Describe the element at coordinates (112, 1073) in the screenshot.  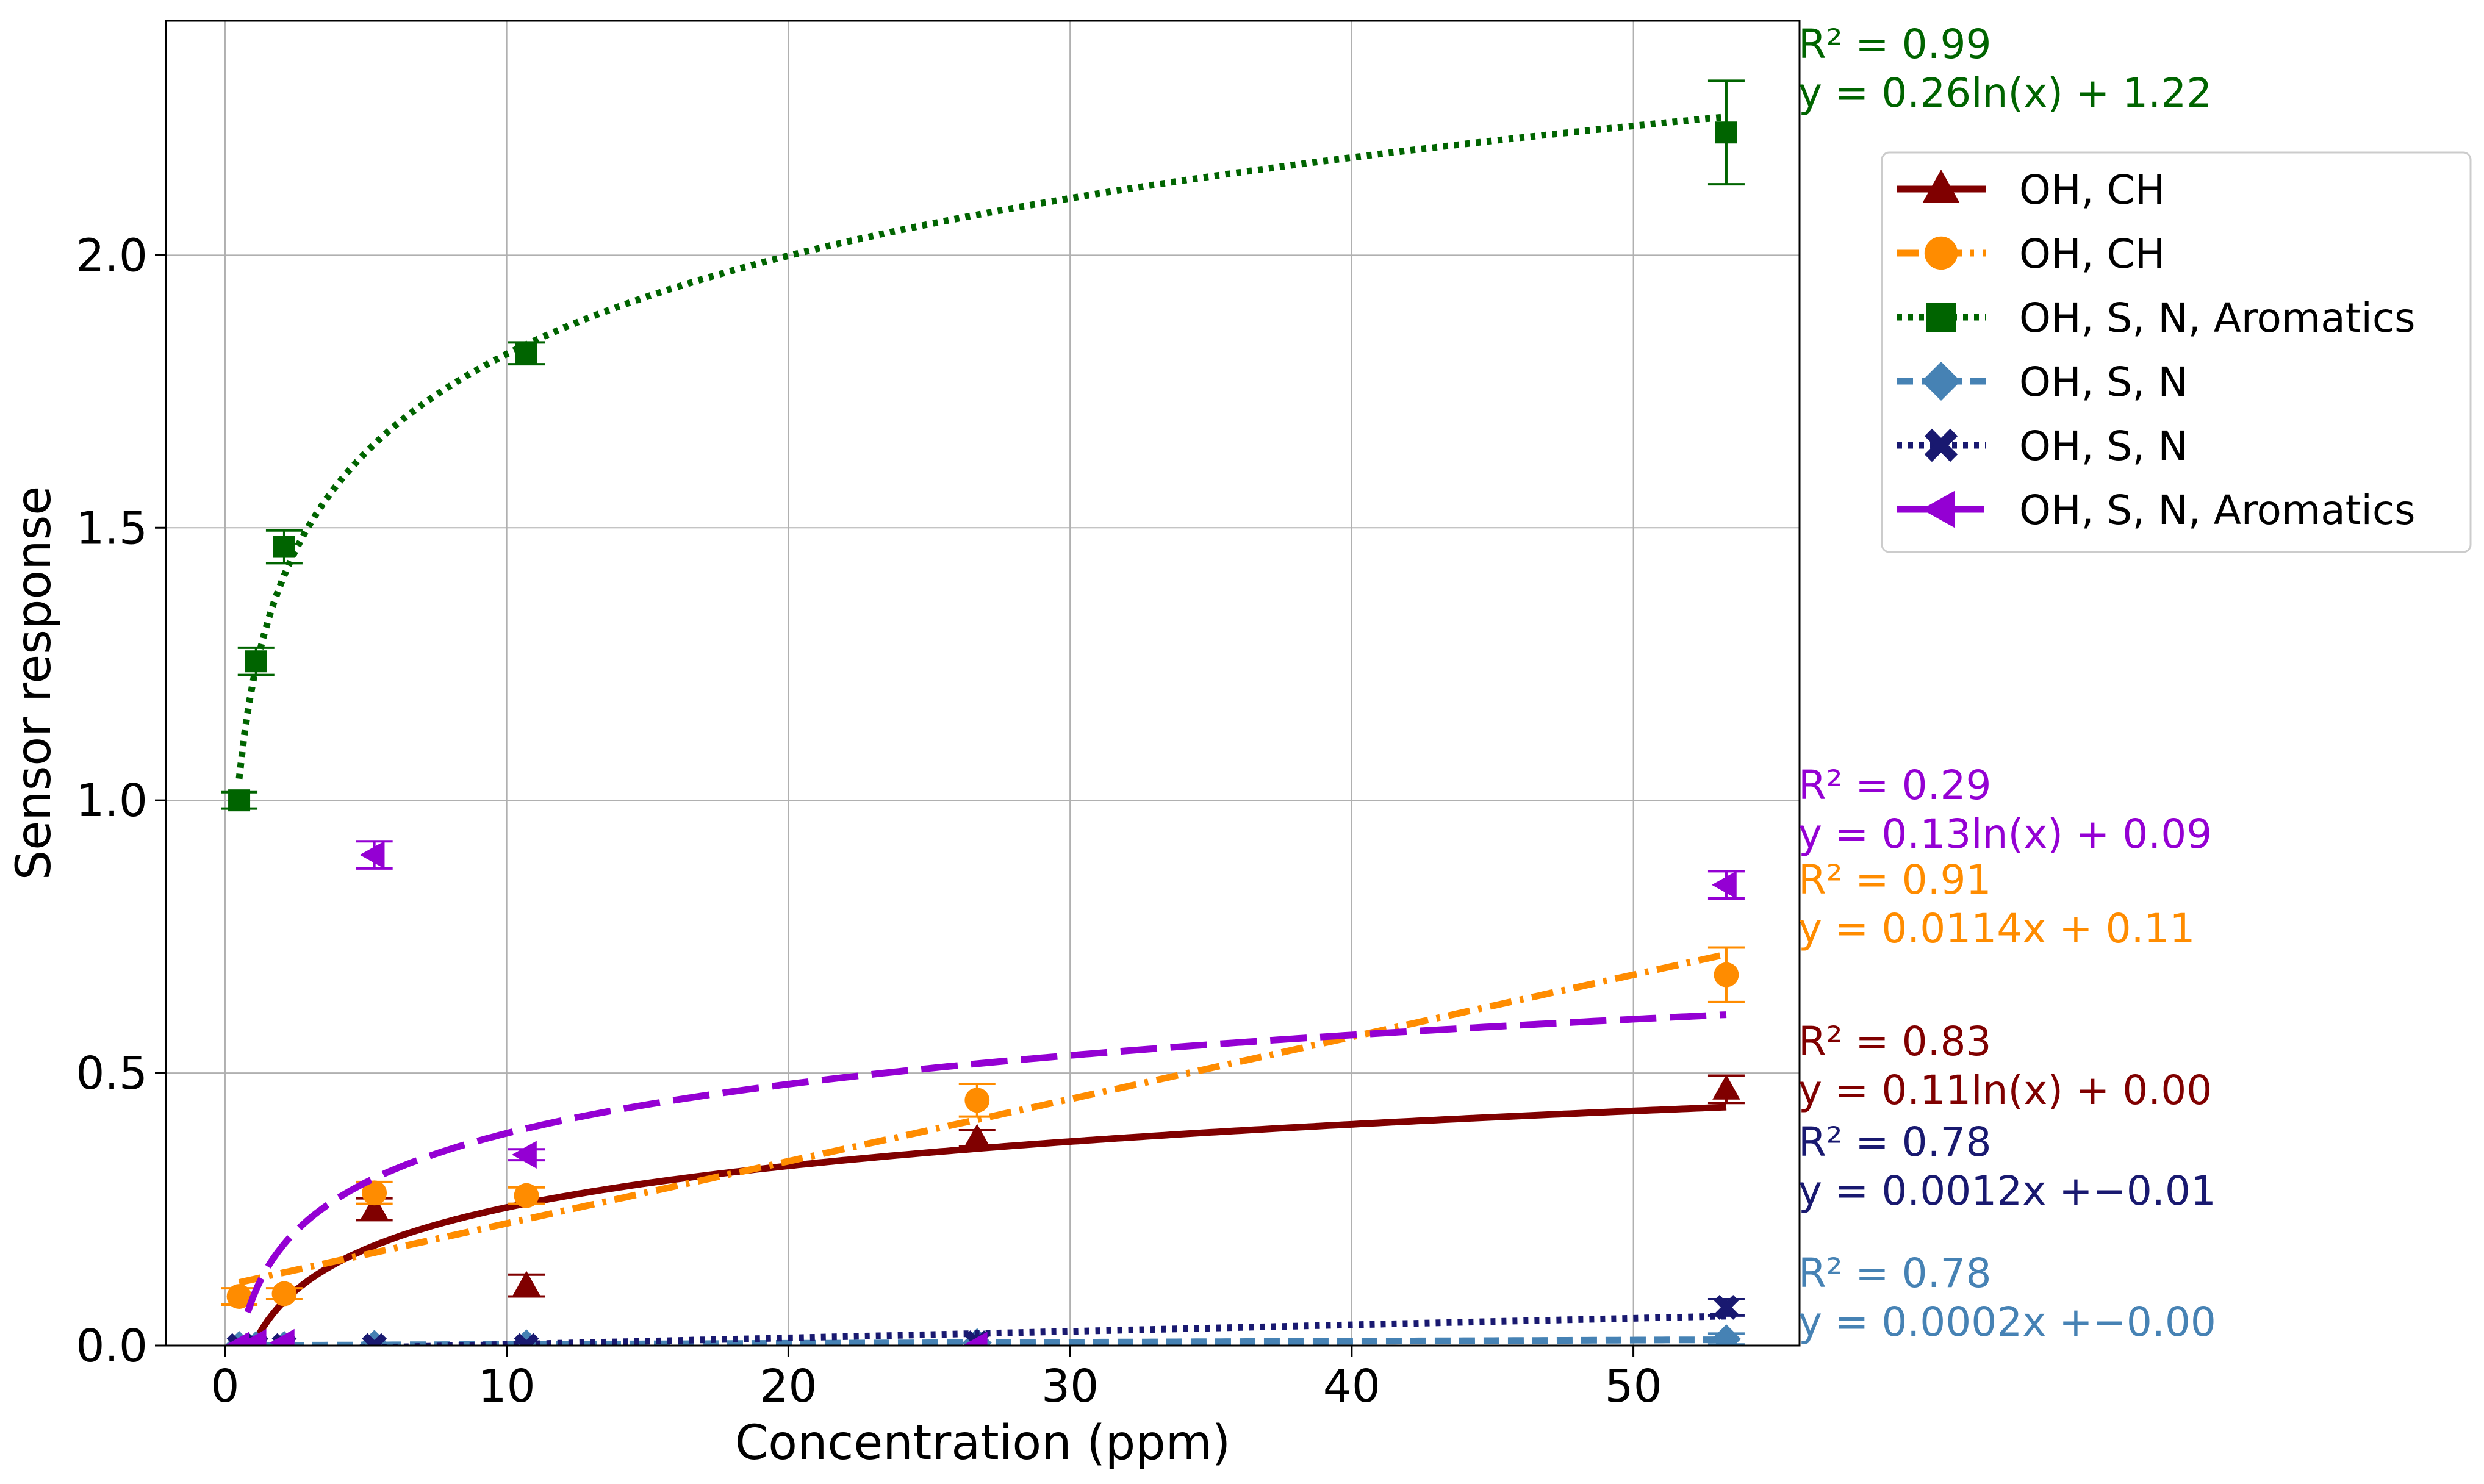
I see `y-tick-label: 0.5` at that location.